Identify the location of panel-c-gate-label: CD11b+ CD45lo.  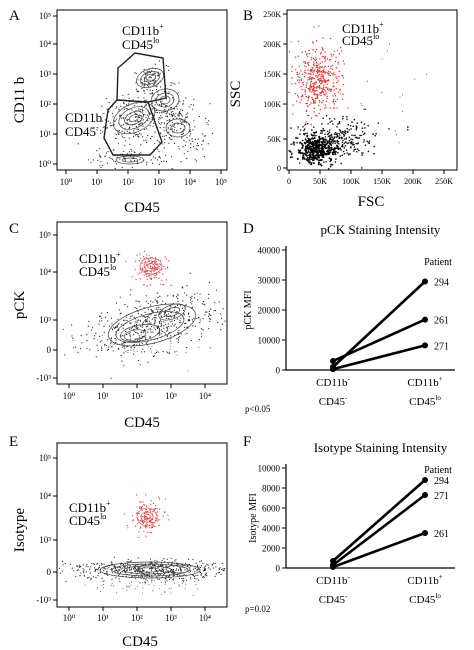
(100, 264).